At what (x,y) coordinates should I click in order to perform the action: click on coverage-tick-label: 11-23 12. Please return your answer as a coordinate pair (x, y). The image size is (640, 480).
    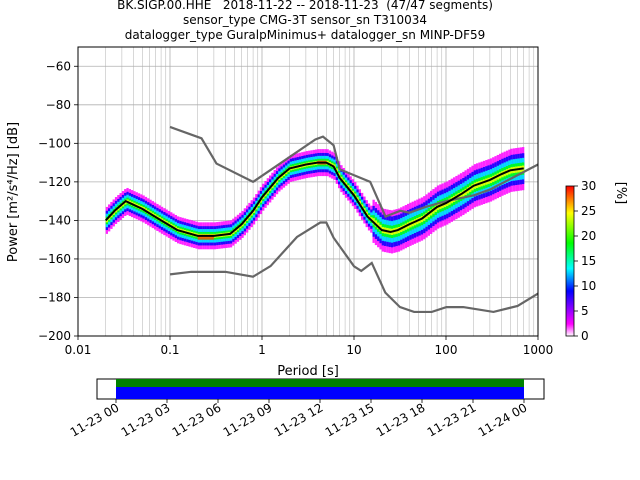
    Looking at the image, I should click on (299, 419).